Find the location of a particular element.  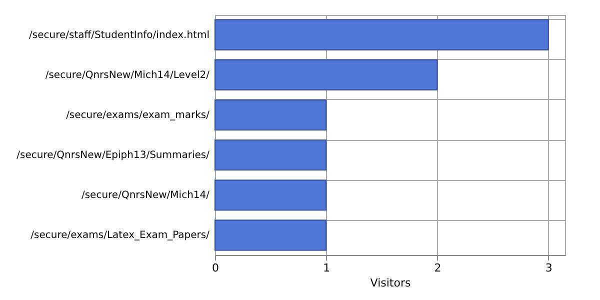

y-tick-label: /secure/QnrsNew/Mich14/Level2/ is located at coordinates (127, 75).